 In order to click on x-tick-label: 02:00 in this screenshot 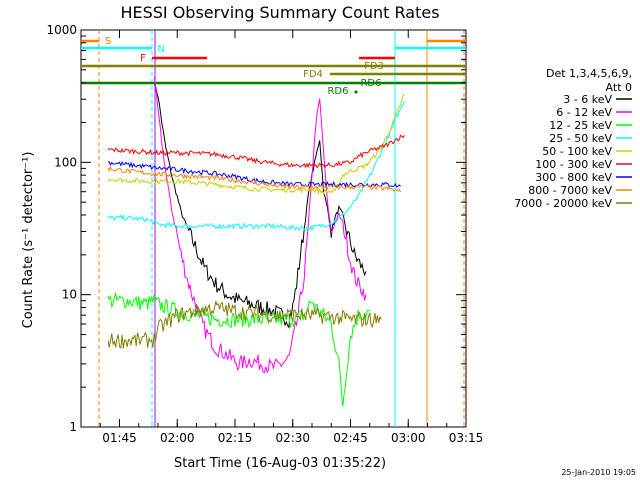, I will do `click(177, 438)`.